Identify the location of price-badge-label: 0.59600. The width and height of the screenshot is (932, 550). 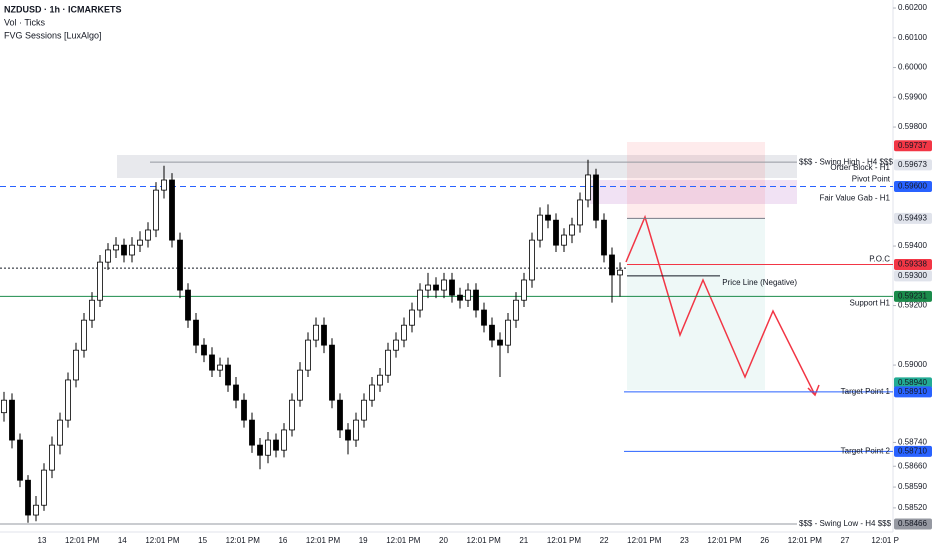
(912, 186).